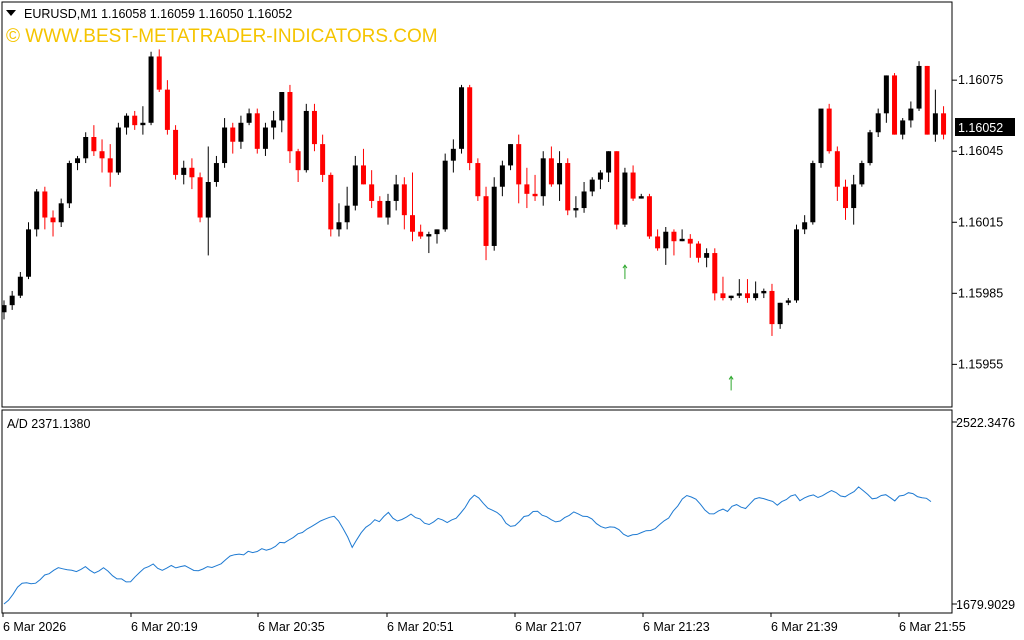  What do you see at coordinates (985, 127) in the screenshot?
I see `current-price-box` at bounding box center [985, 127].